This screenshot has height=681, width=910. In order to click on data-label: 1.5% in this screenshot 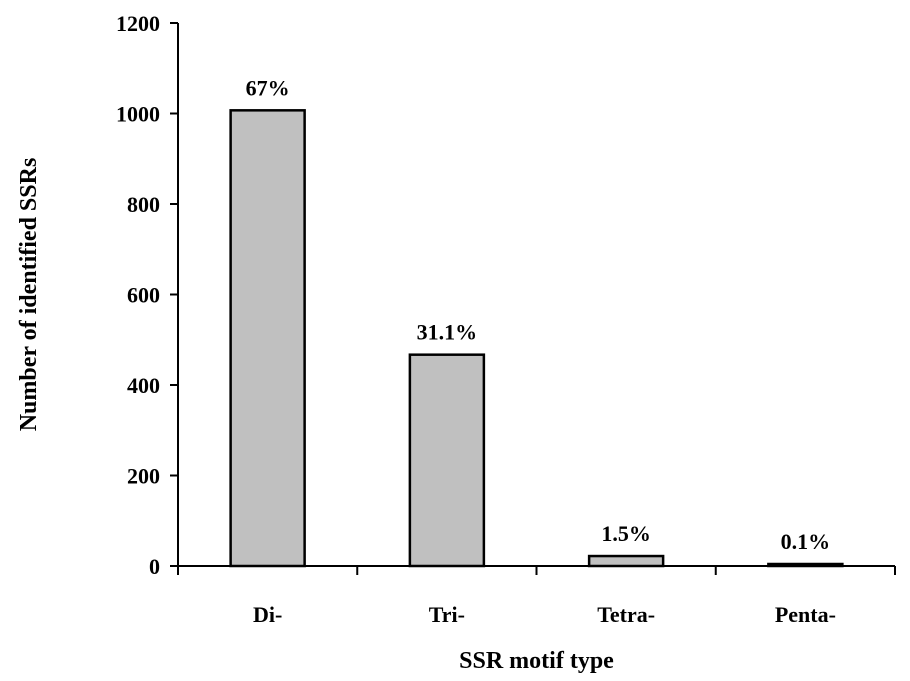, I will do `click(626, 533)`.